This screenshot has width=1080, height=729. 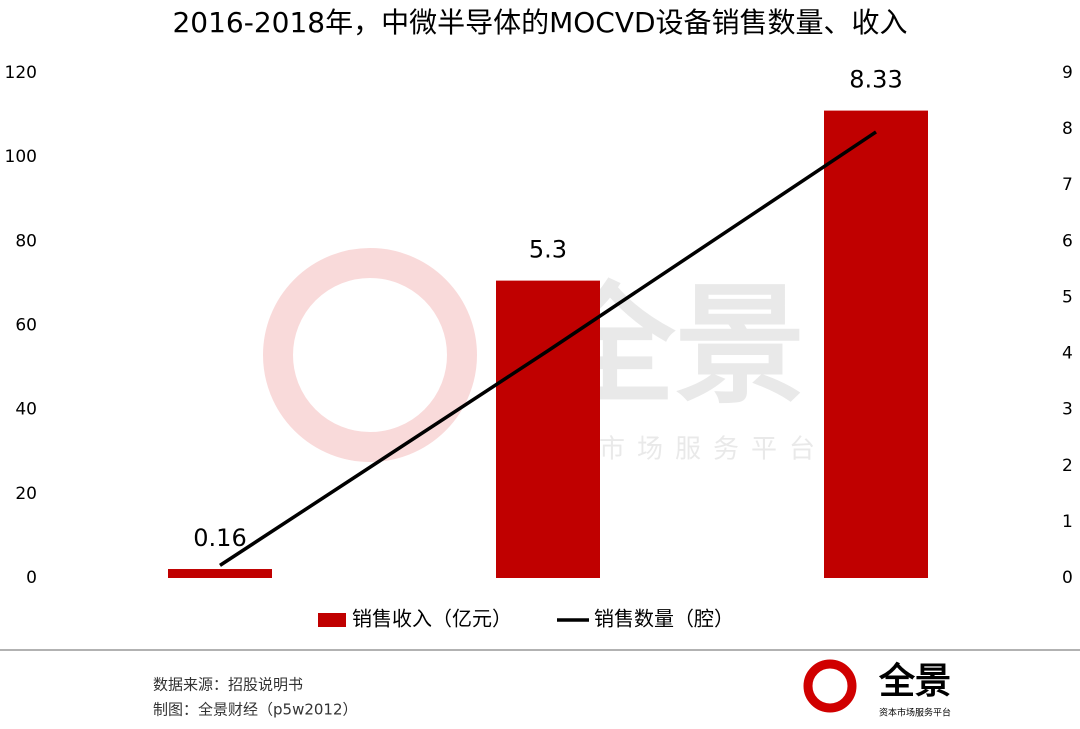 What do you see at coordinates (1067, 185) in the screenshot?
I see `y2-tick-label: 7` at bounding box center [1067, 185].